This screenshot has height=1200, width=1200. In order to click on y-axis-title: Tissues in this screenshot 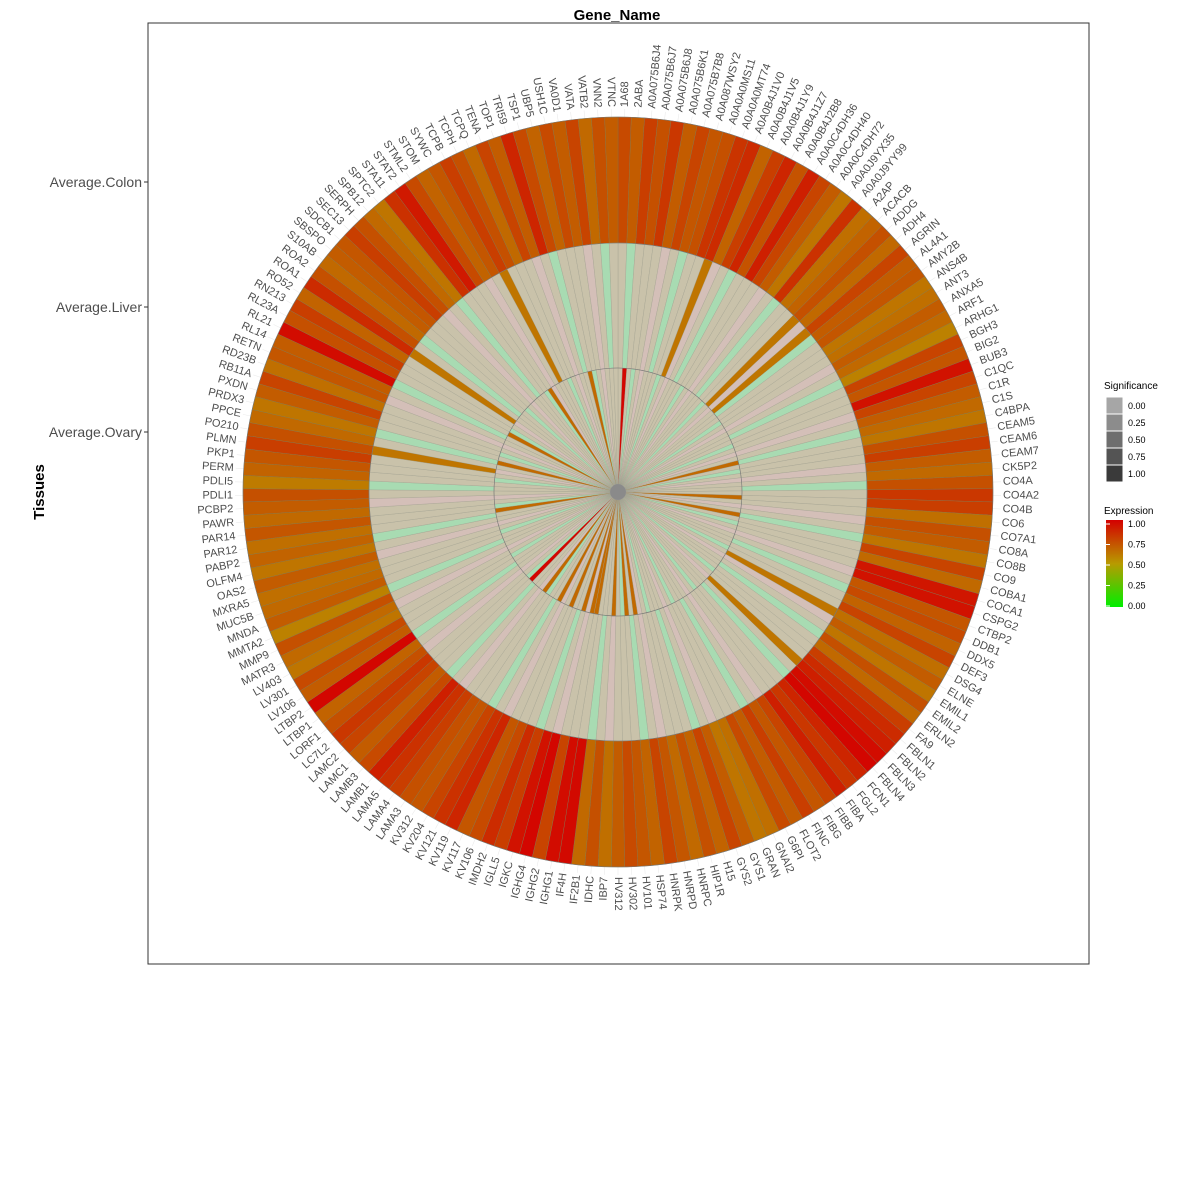, I will do `click(39, 492)`.